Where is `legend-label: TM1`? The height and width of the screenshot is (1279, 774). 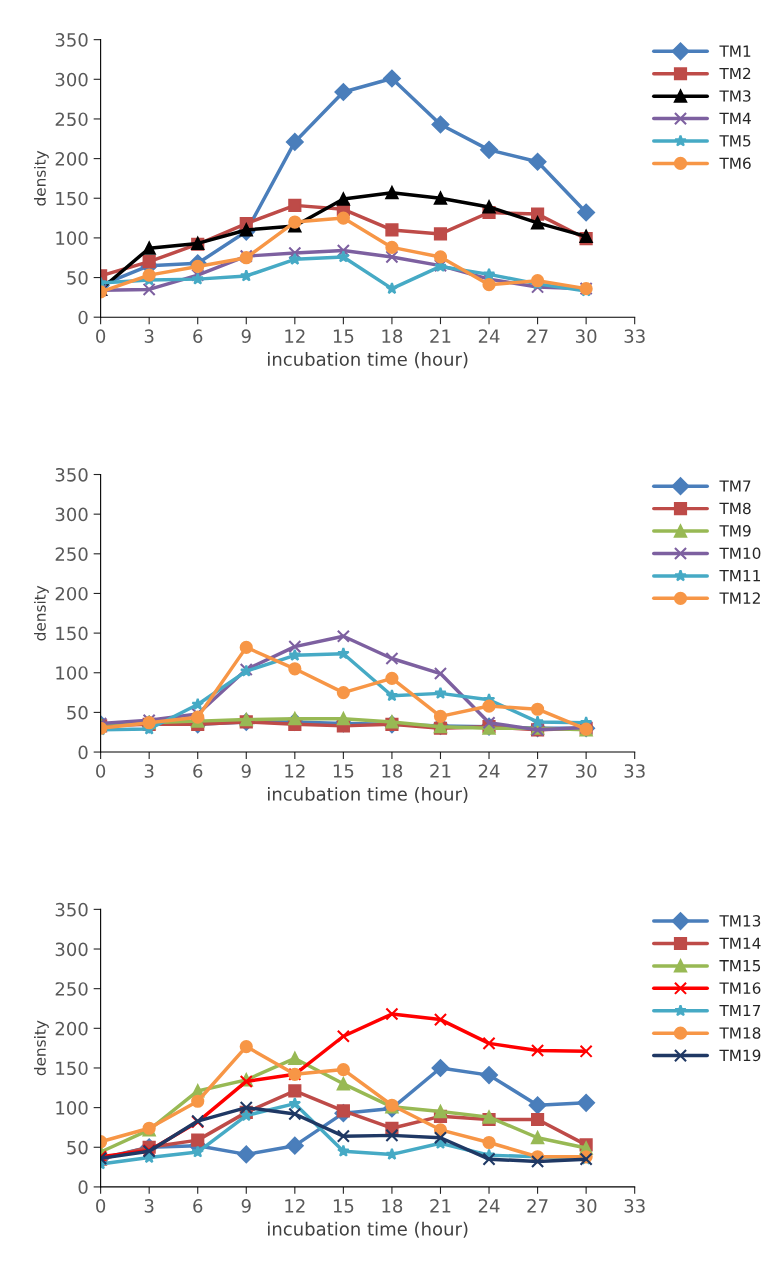 legend-label: TM1 is located at coordinates (735, 51).